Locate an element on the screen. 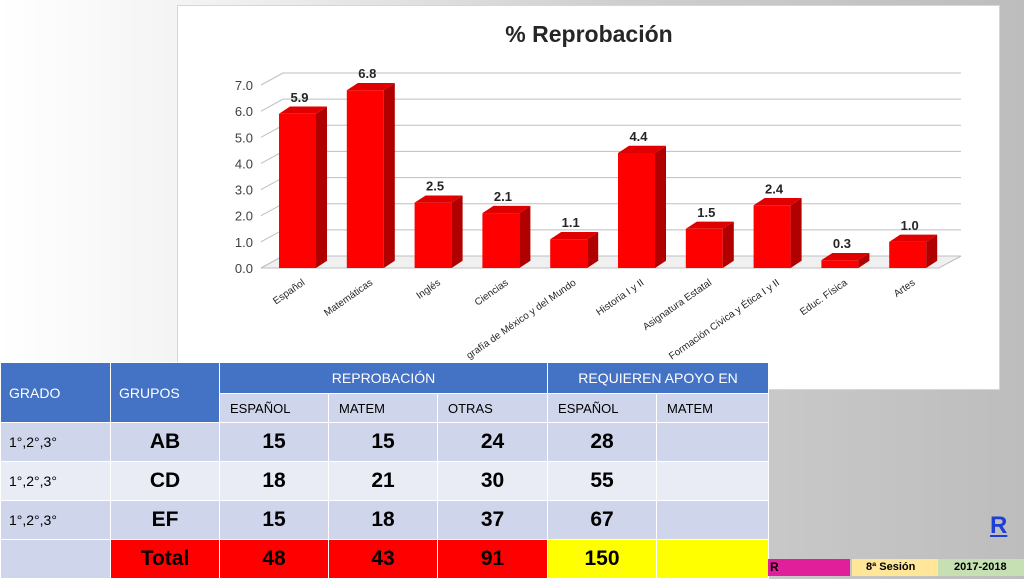  bar-value-label: 1.5 is located at coordinates (706, 212).